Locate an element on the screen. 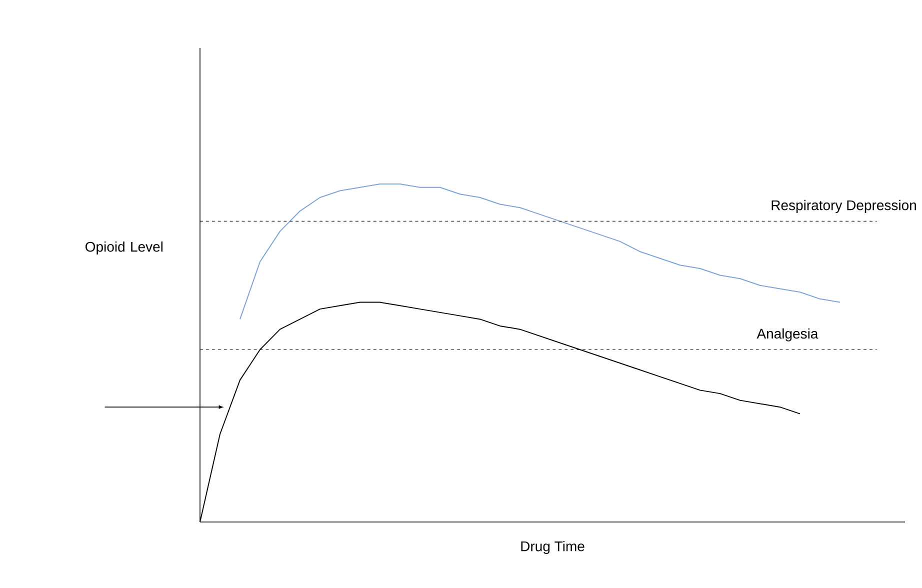  x-axis-title: Drug Time is located at coordinates (552, 547).